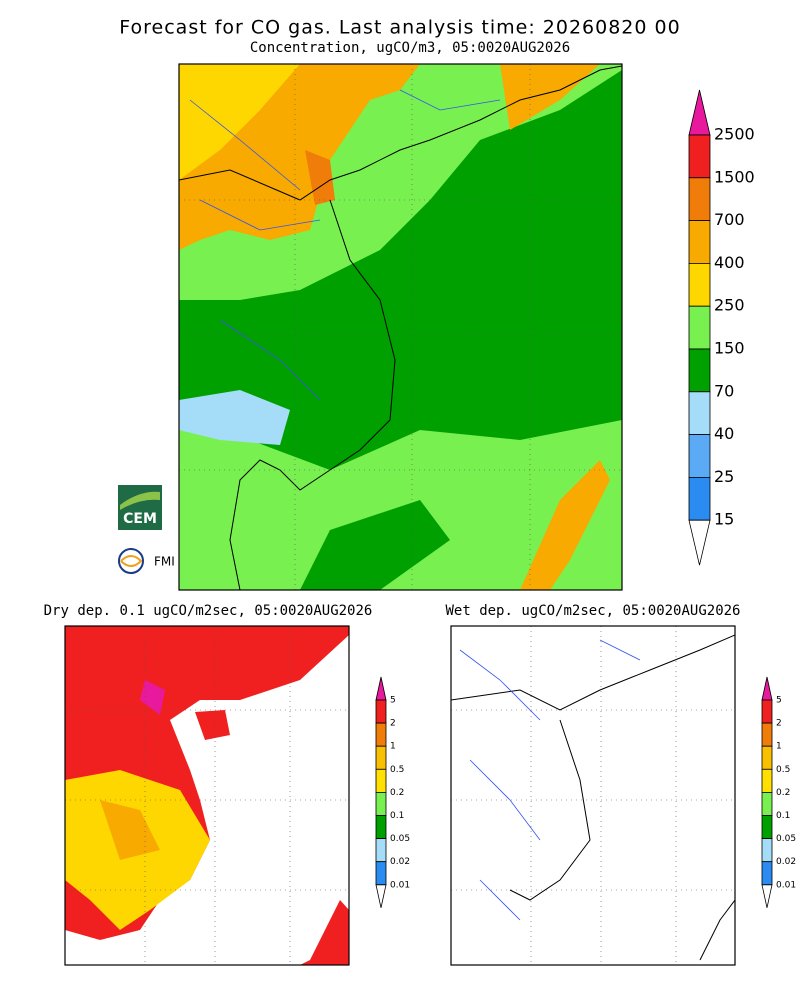 This screenshot has height=1000, width=800. I want to click on logo-text: CEM, so click(140, 519).